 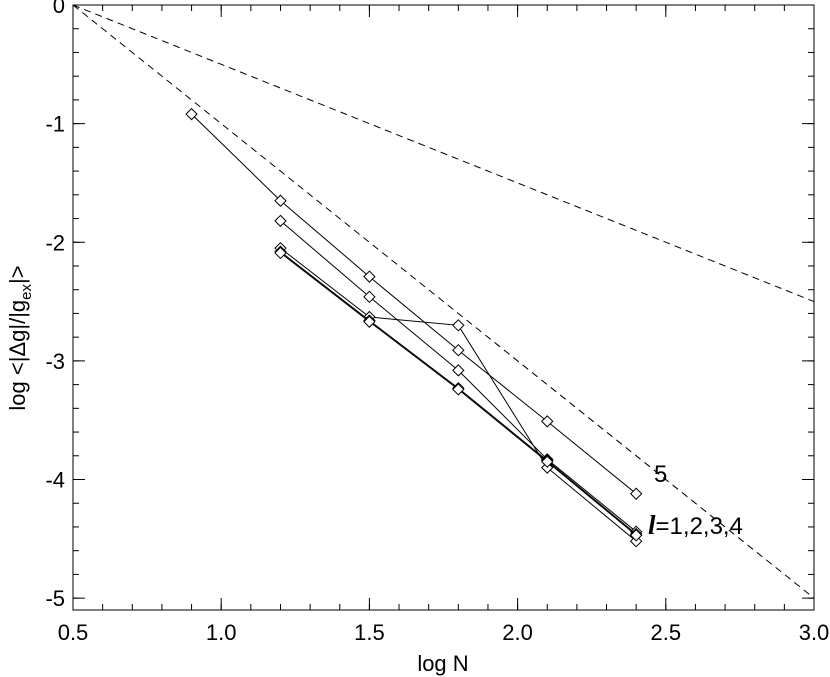 I want to click on y-tick-label: 0, so click(x=59, y=9).